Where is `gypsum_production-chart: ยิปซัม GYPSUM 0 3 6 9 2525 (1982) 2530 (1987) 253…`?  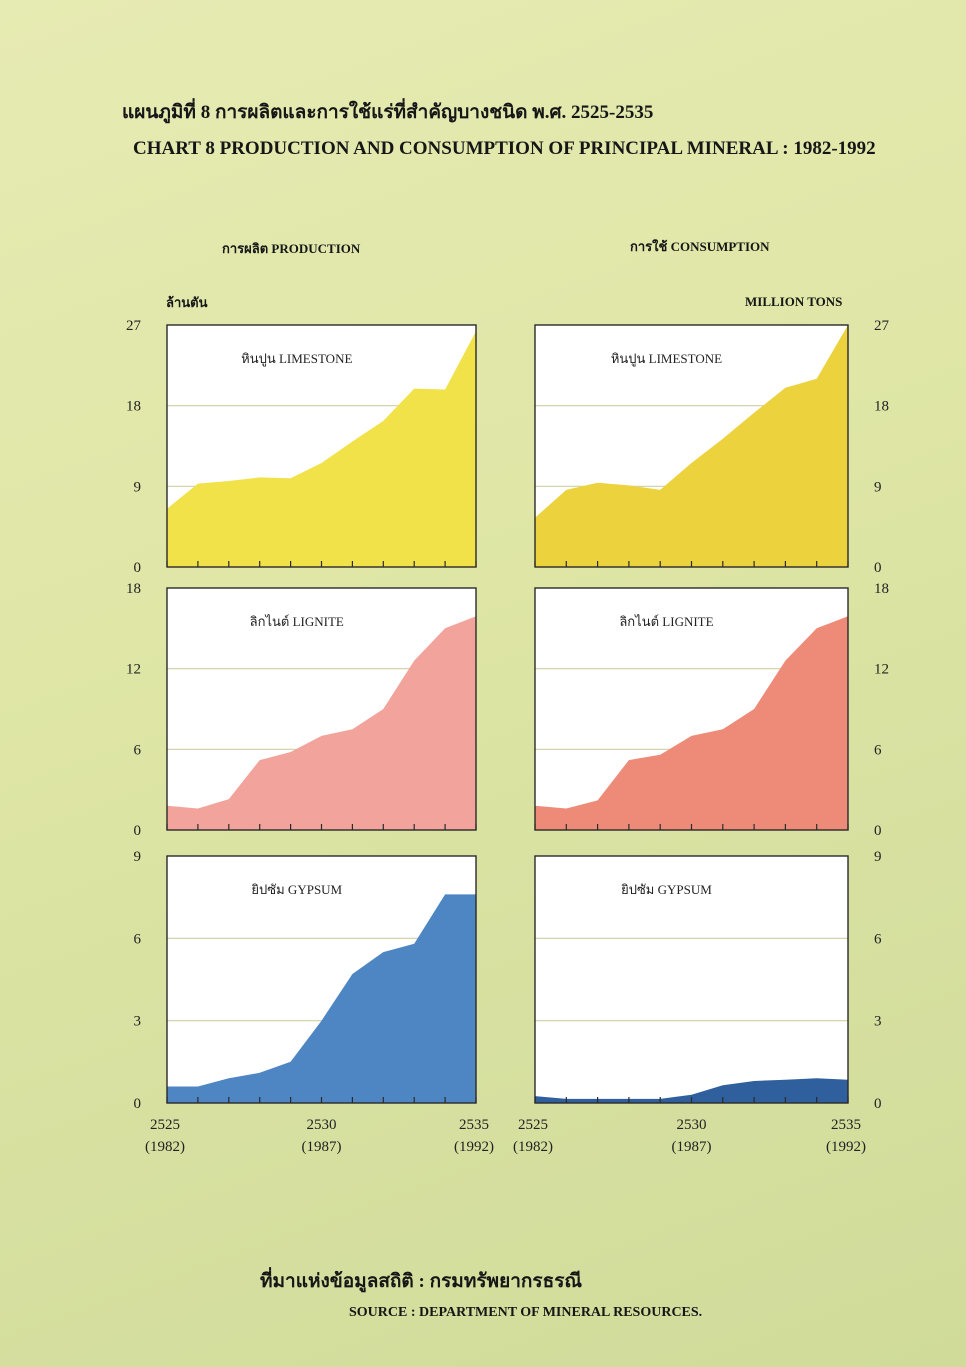 gypsum_production-chart: ยิปซัม GYPSUM 0 3 6 9 2525 (1982) 2530 (1987) 253… is located at coordinates (314, 1002).